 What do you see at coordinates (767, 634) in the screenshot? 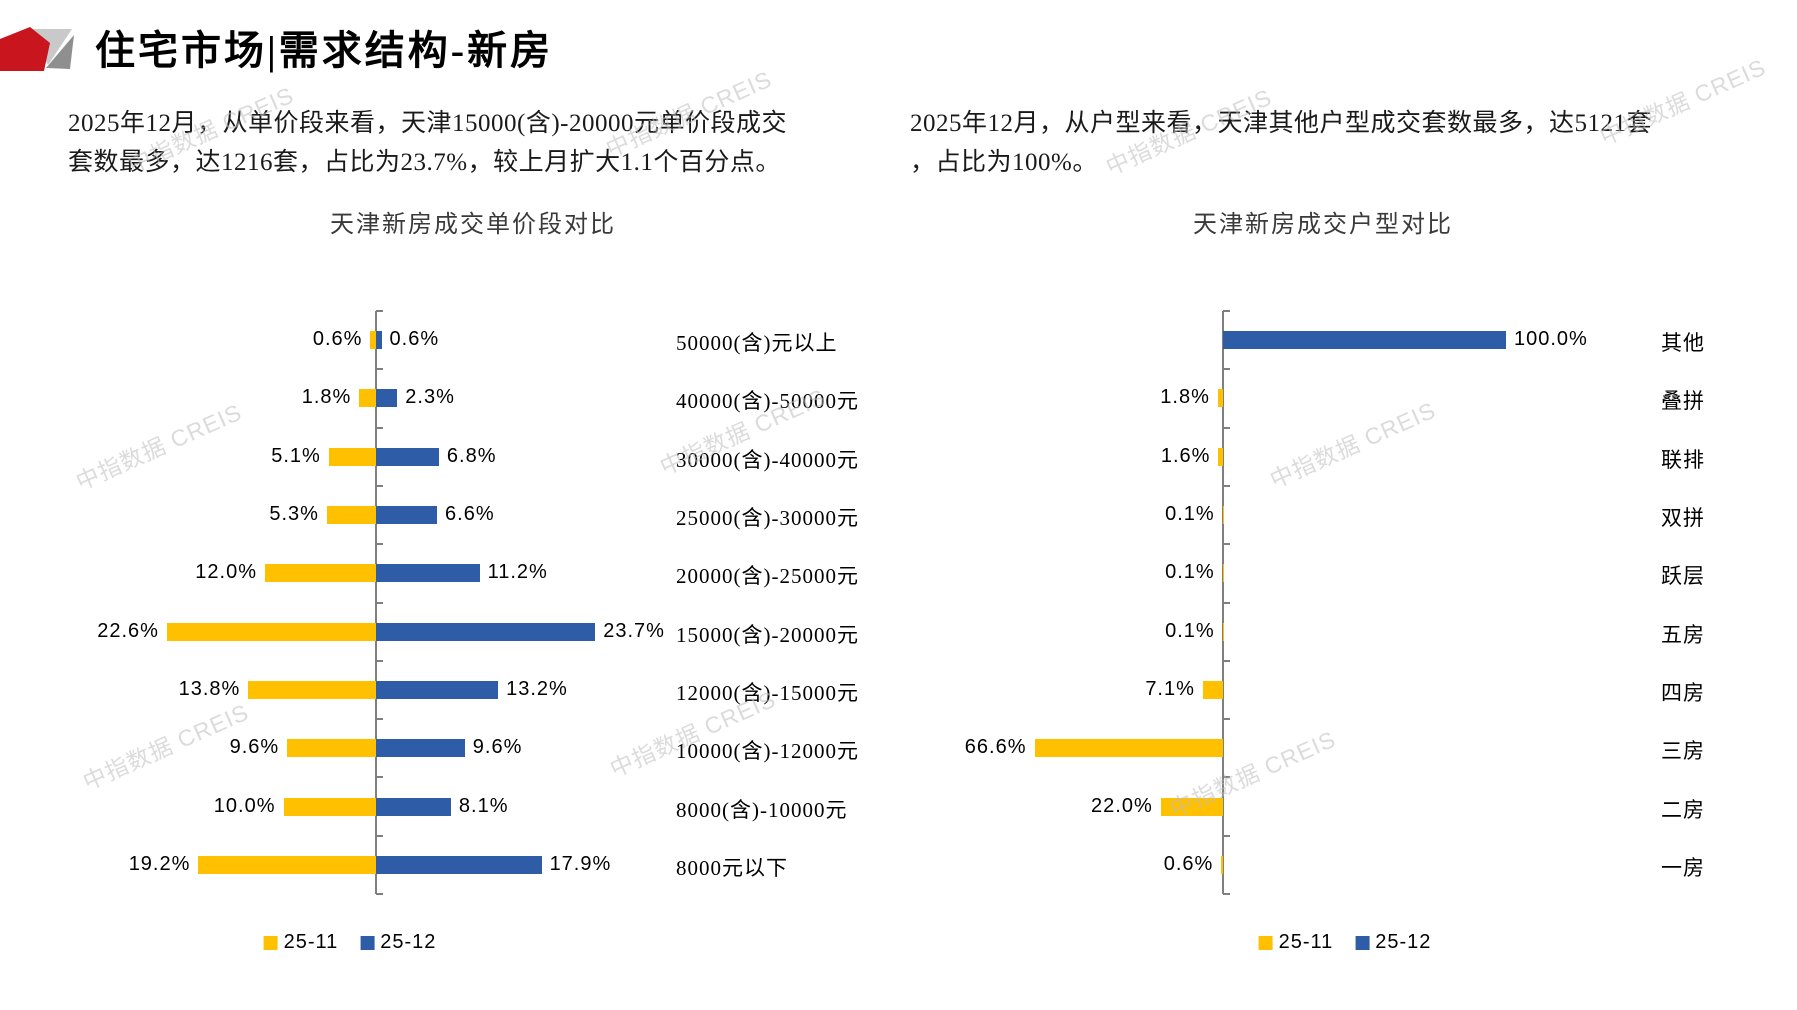
I see `category-label: 15000(含)-20000元` at bounding box center [767, 634].